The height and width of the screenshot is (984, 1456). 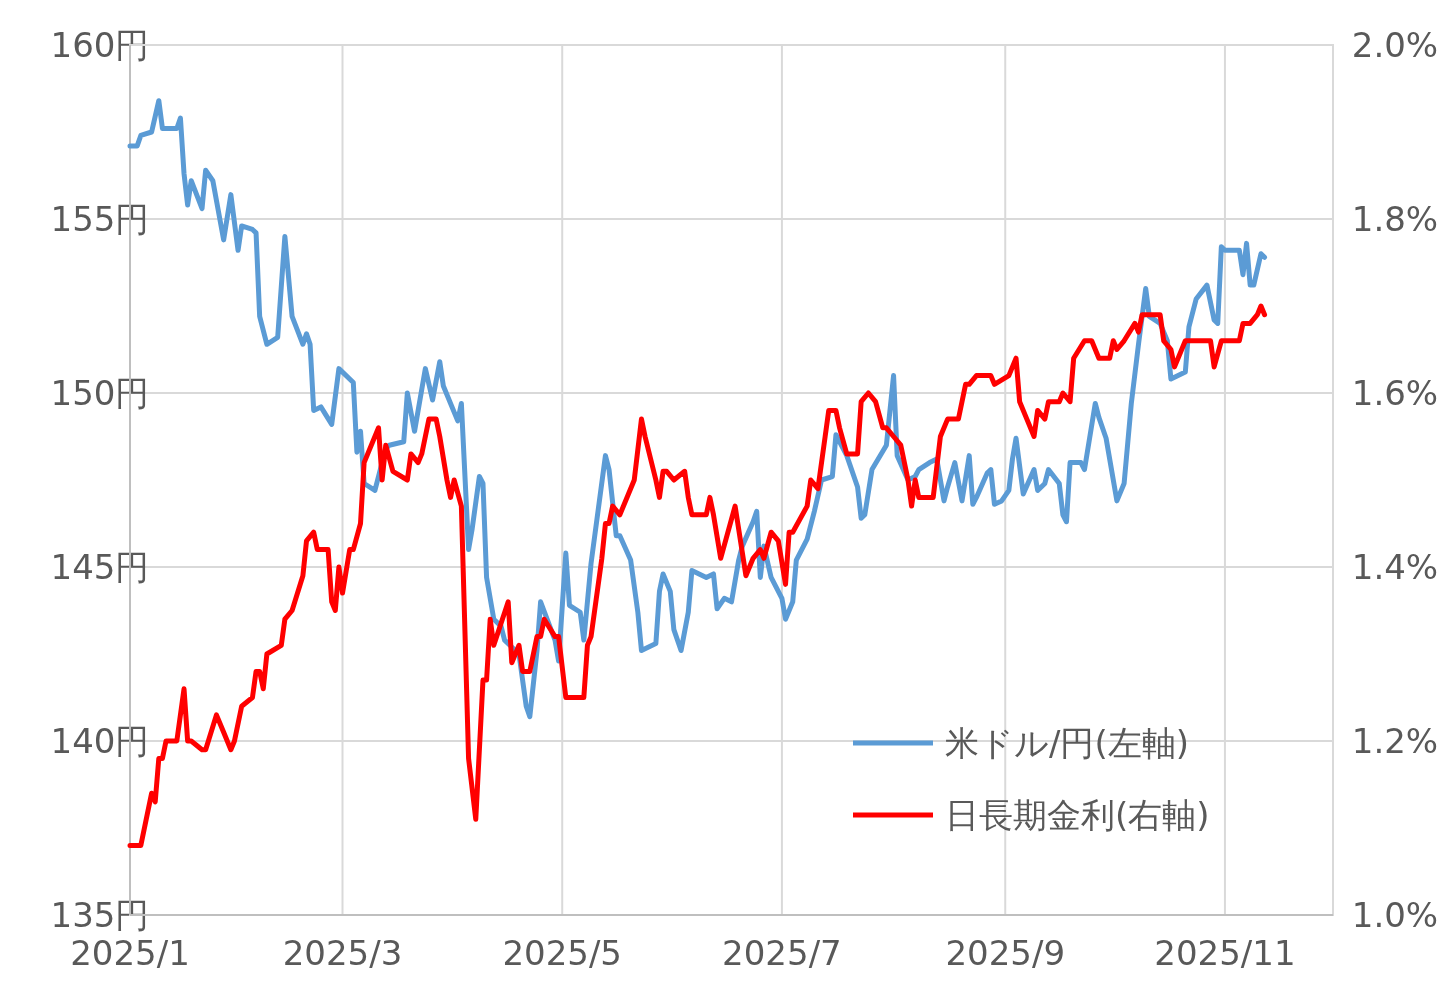 I want to click on x-tick-label: 2025/5, so click(x=562, y=953).